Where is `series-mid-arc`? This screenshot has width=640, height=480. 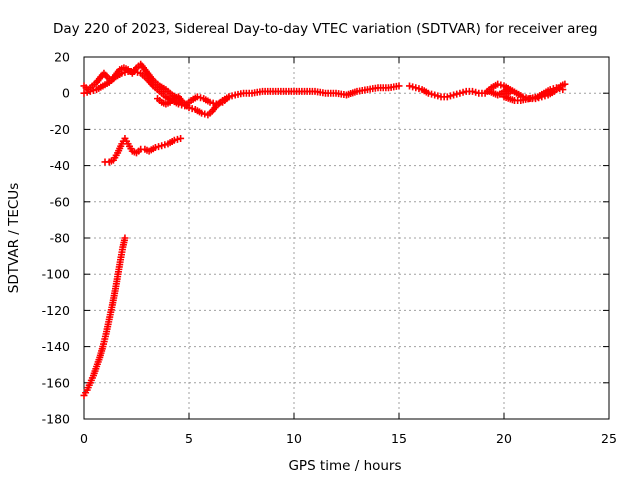
series-mid-arc is located at coordinates (143, 150).